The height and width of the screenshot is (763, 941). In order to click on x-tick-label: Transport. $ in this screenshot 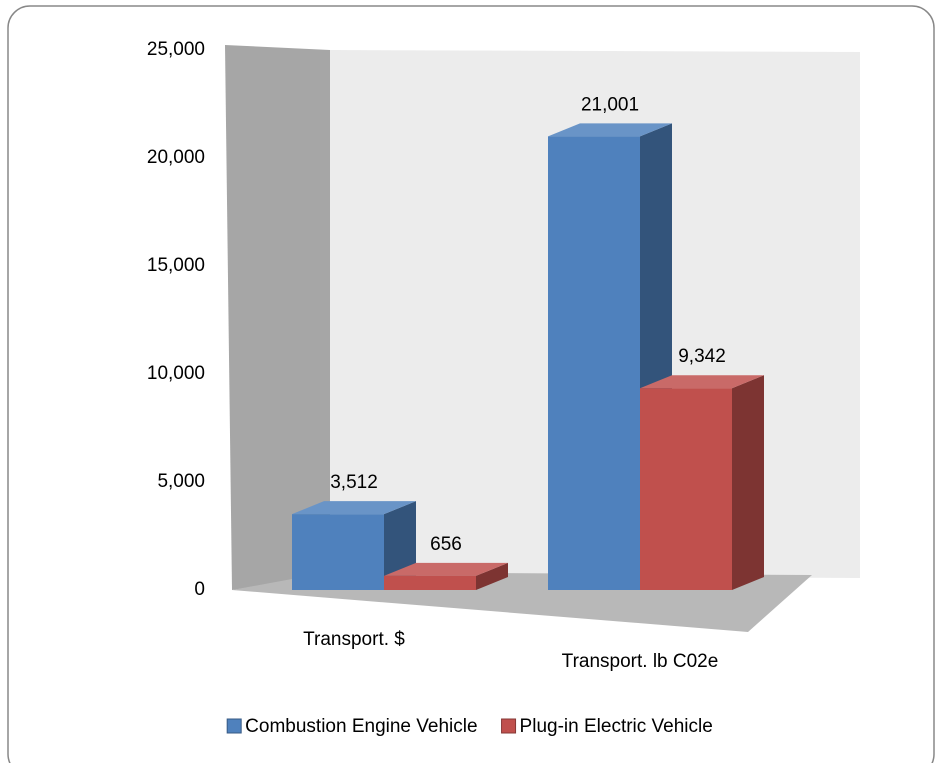, I will do `click(354, 639)`.